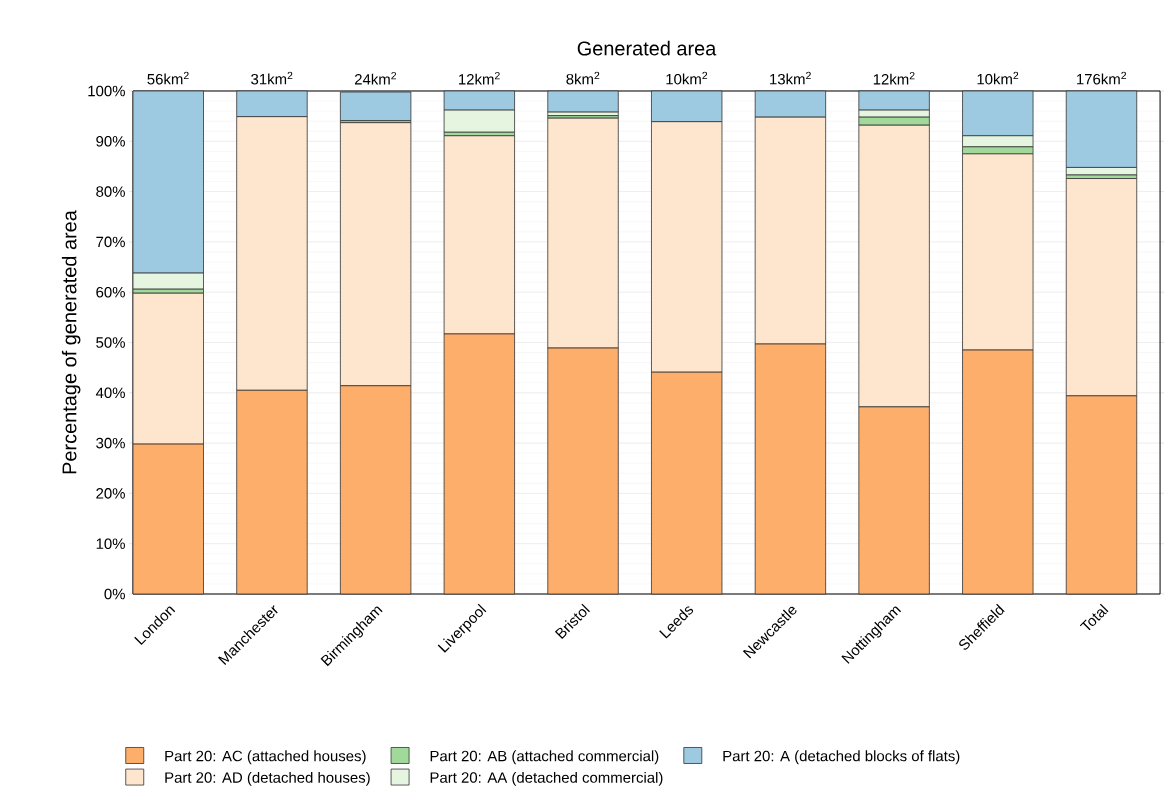 This screenshot has width=1168, height=789. Describe the element at coordinates (583, 78) in the screenshot. I see `annotation: 8km$^{2}$` at that location.